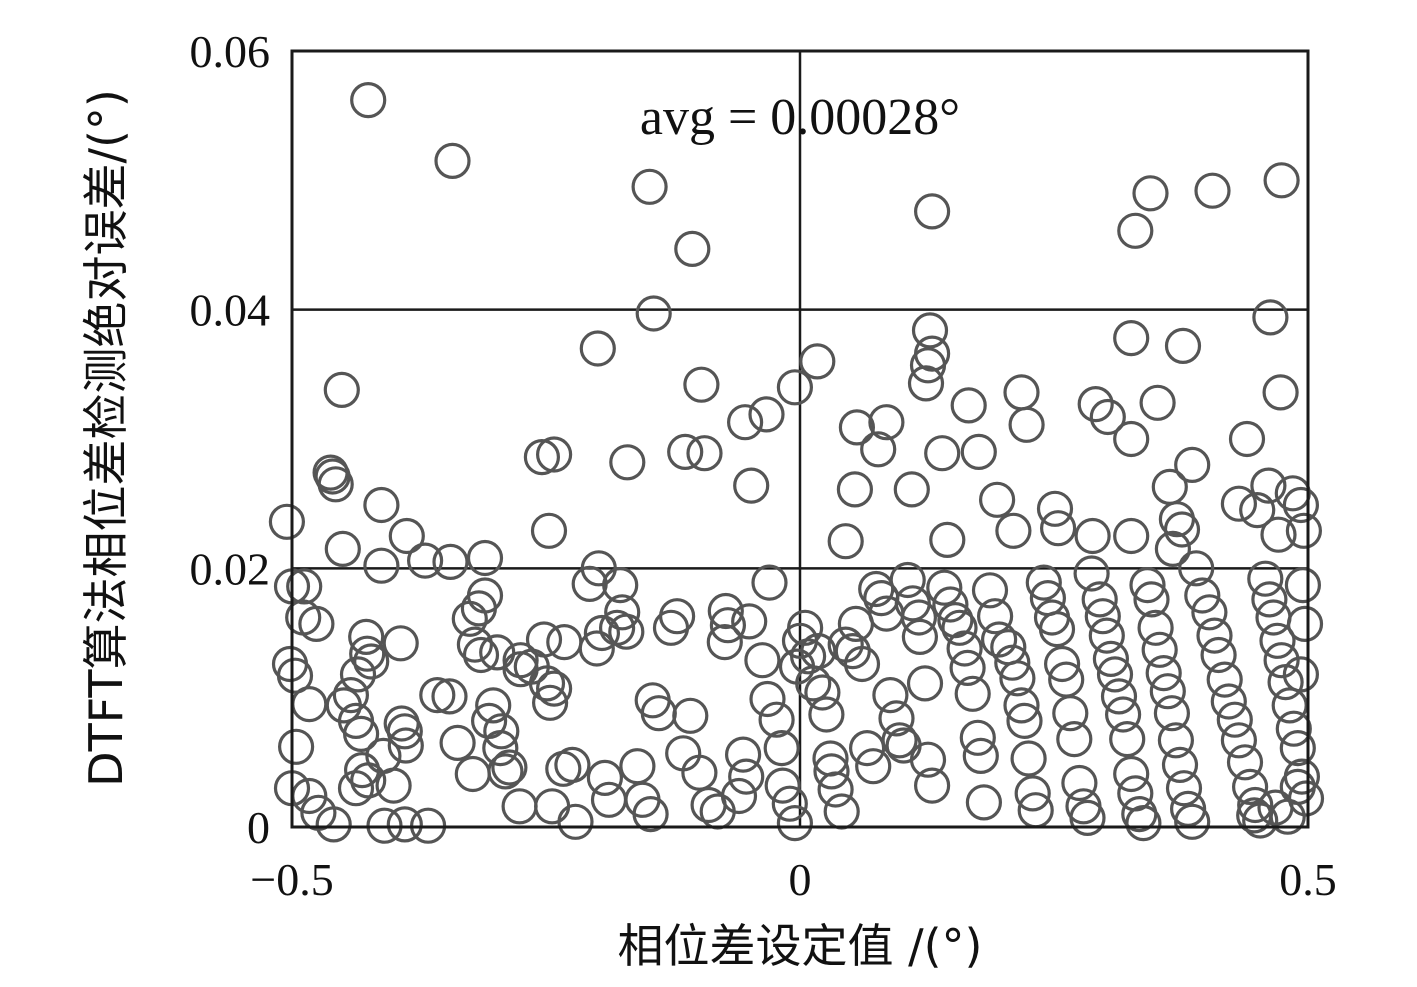  I want to click on y-tick-labels: 0 0.02 0.04 0.06, so click(230, 439).